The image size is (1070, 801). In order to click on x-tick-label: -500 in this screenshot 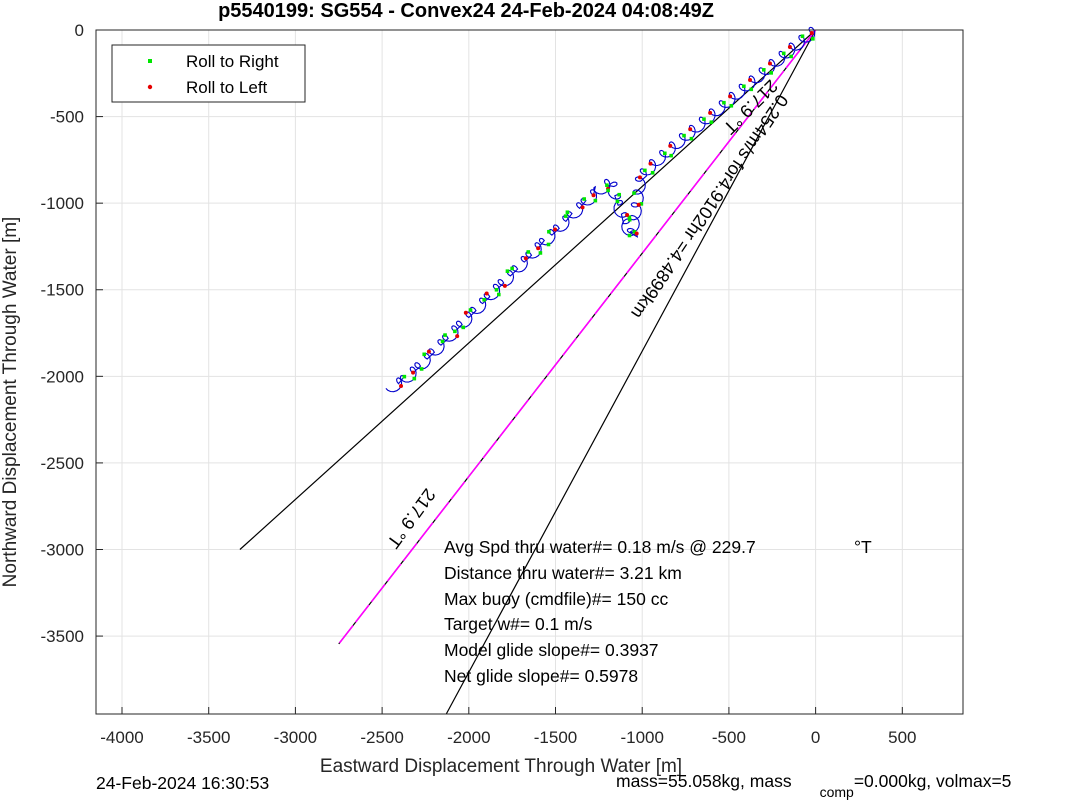, I will do `click(729, 737)`.